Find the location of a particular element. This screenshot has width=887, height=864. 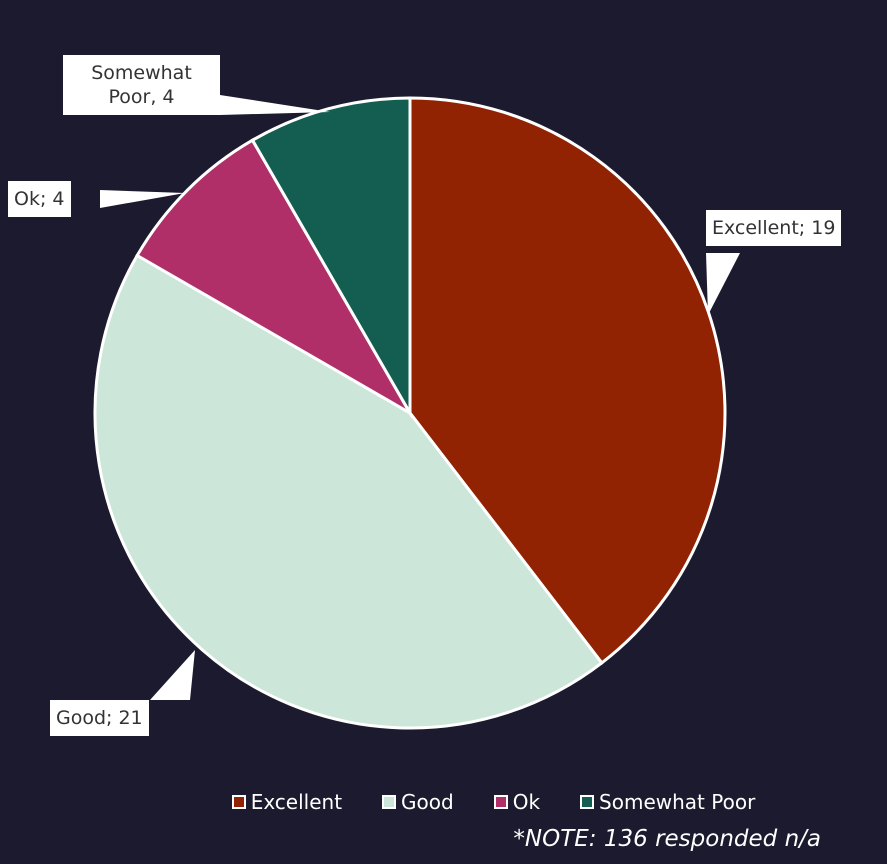

legend-label: Somewhat Poor is located at coordinates (677, 802).